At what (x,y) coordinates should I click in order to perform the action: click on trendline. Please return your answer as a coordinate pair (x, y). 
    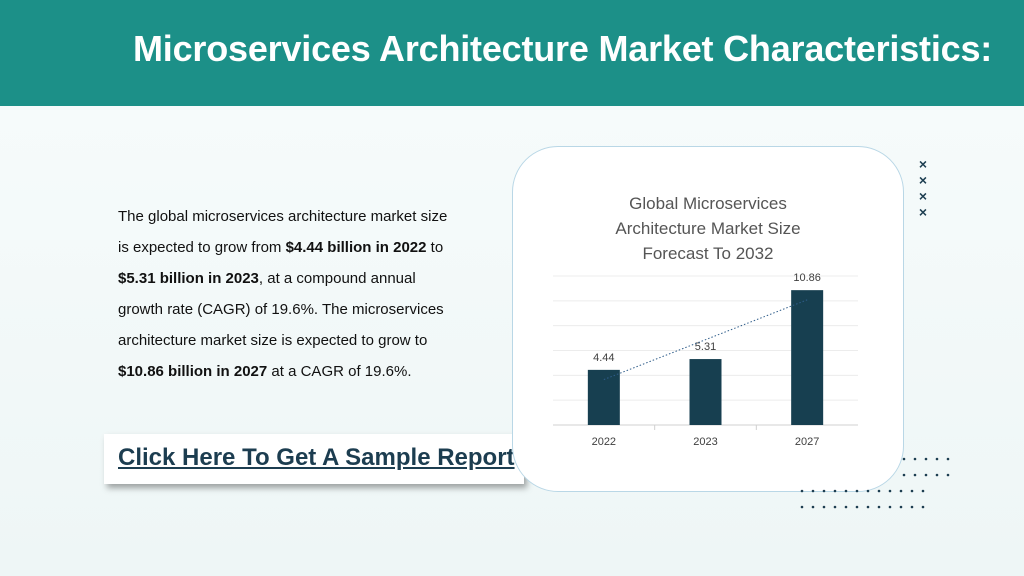
    Looking at the image, I should click on (705, 340).